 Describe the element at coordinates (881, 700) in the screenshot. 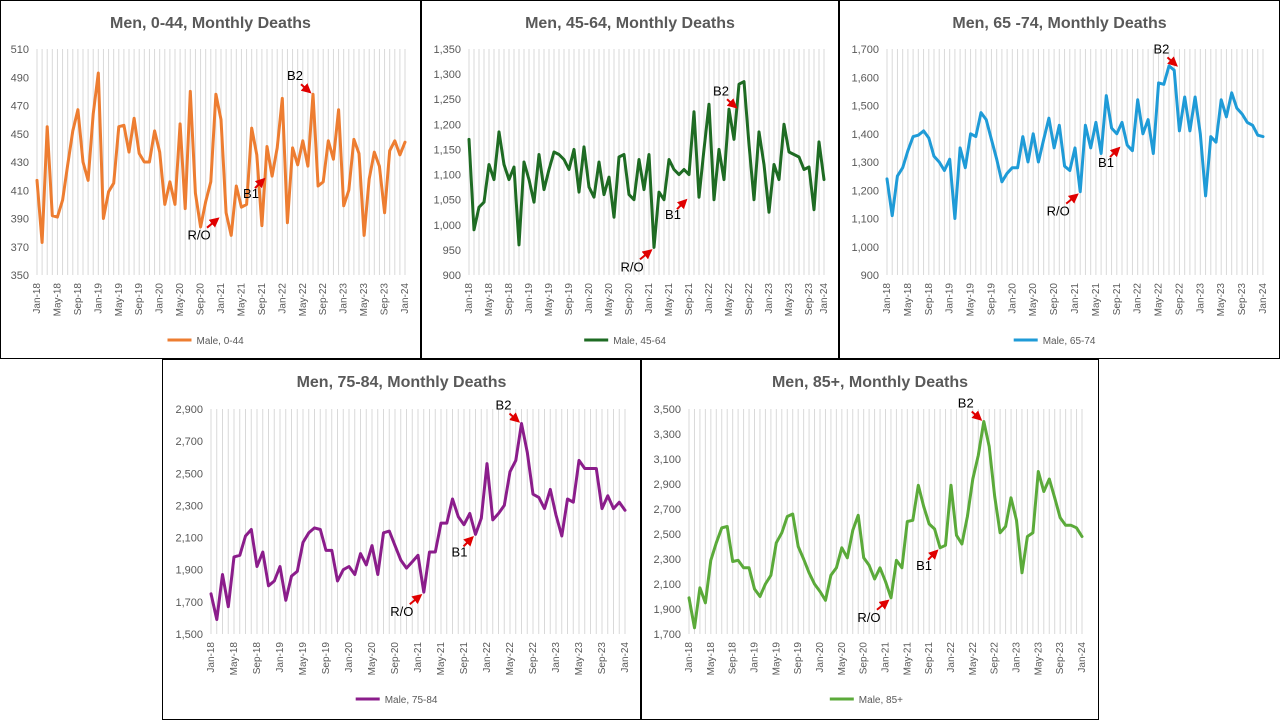

I see `legend-label: Male, 85+` at that location.